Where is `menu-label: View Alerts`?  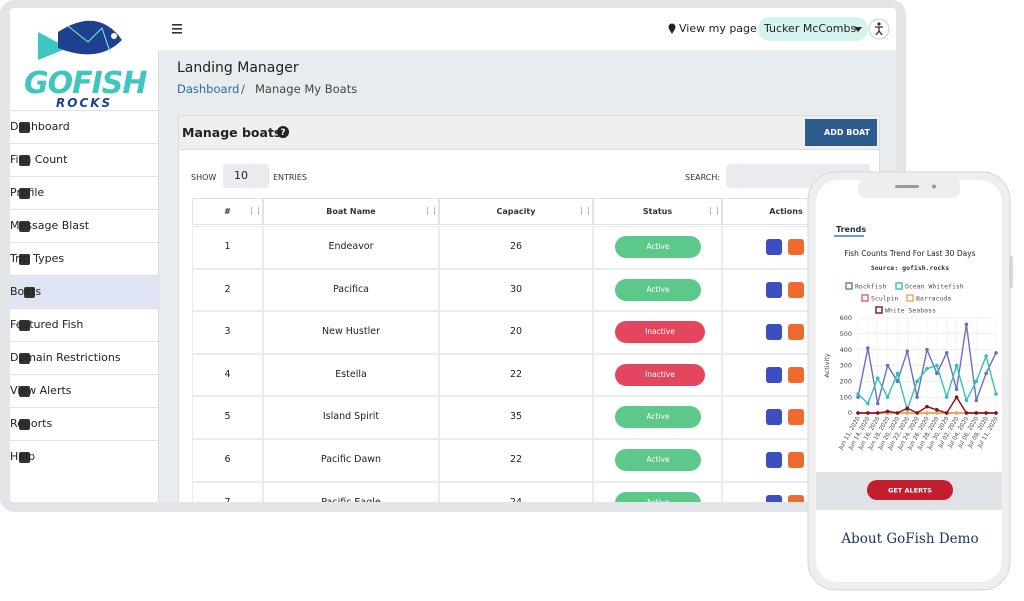 menu-label: View Alerts is located at coordinates (41, 390).